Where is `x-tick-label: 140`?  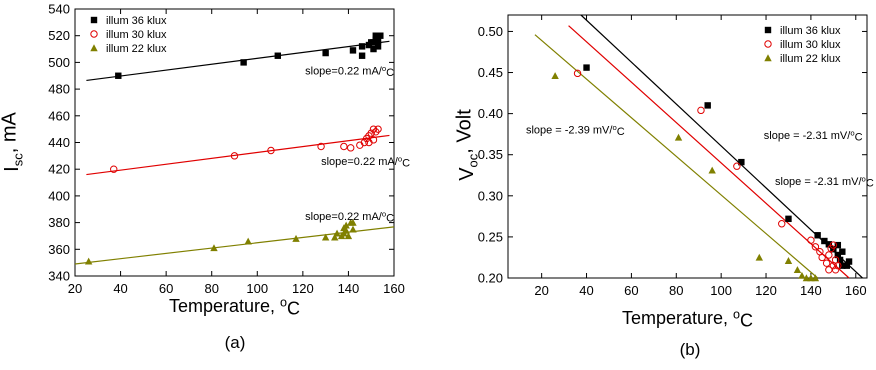
x-tick-label: 140 is located at coordinates (811, 290).